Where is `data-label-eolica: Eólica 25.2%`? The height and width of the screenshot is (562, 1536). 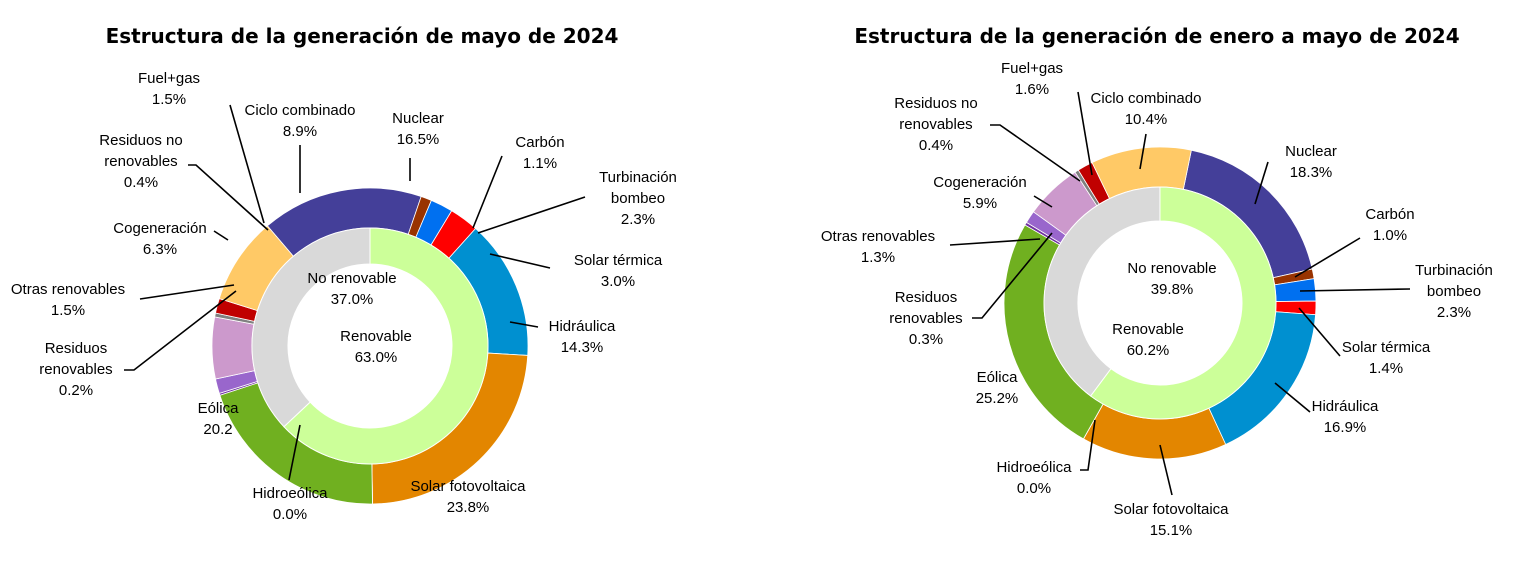 data-label-eolica: Eólica 25.2% is located at coordinates (997, 388).